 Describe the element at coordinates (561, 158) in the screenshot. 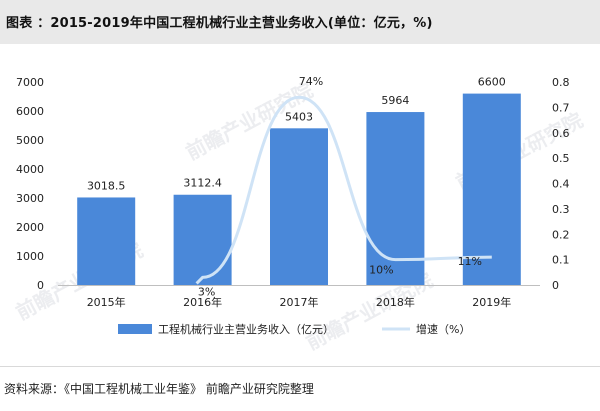

I see `y-right-tick-label: 0.5` at that location.